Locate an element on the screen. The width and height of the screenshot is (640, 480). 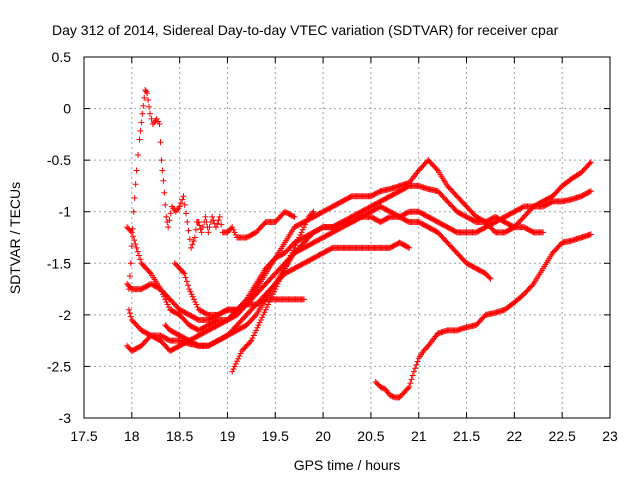
y-axis-label: SDTVAR / TECUs is located at coordinates (15, 238).